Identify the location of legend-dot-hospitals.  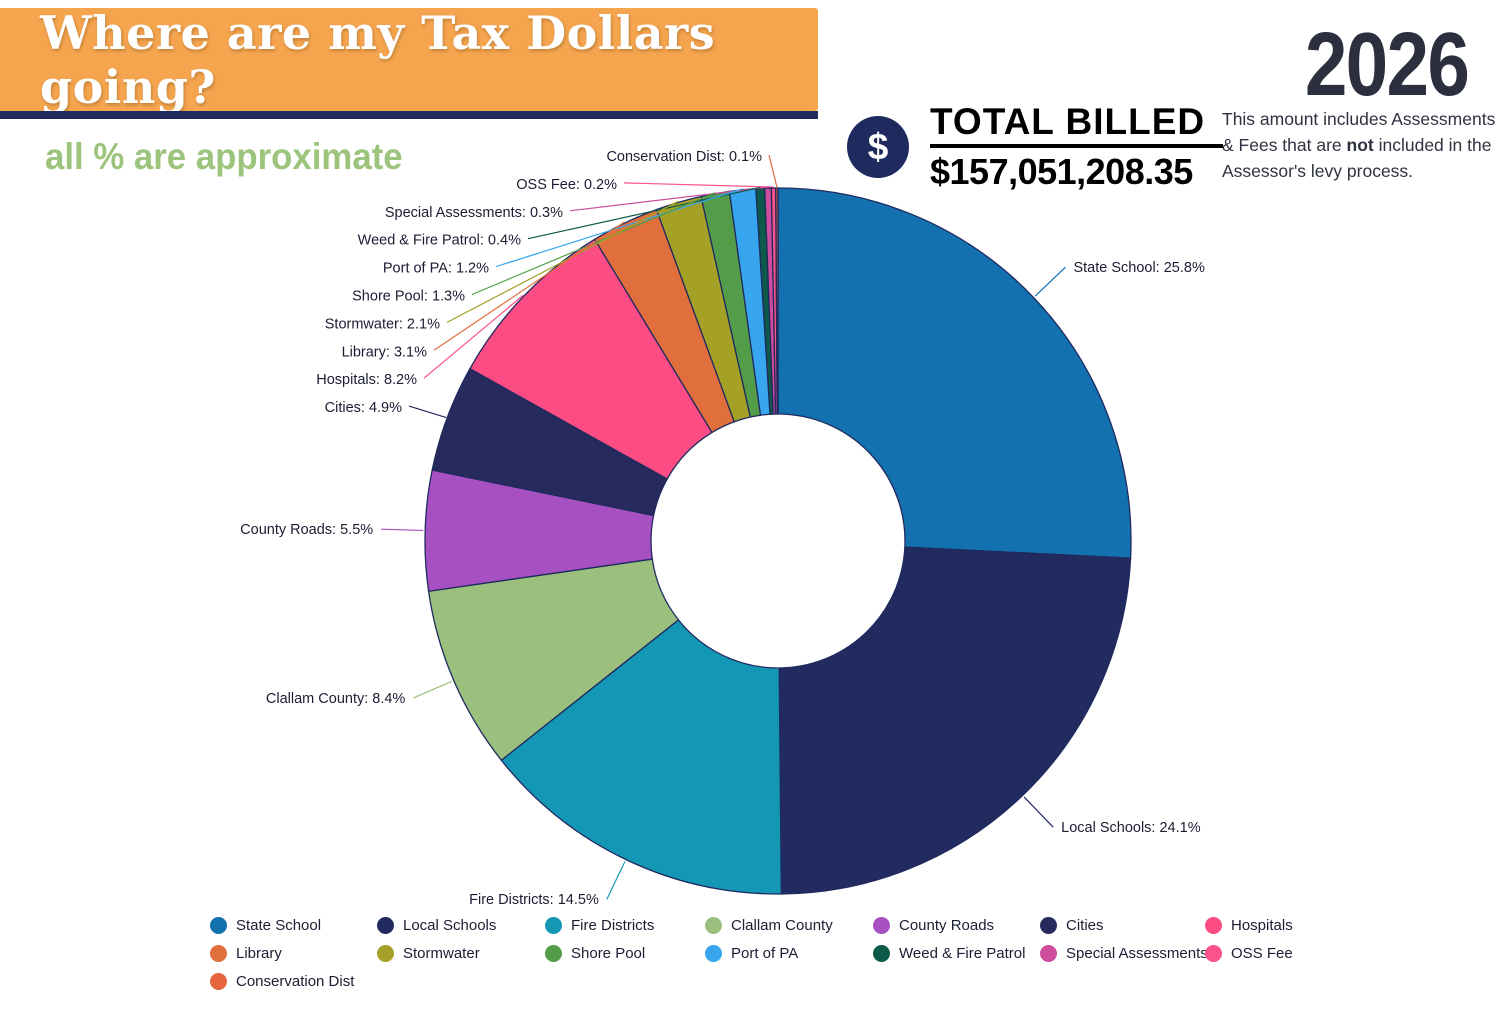
(1213, 925).